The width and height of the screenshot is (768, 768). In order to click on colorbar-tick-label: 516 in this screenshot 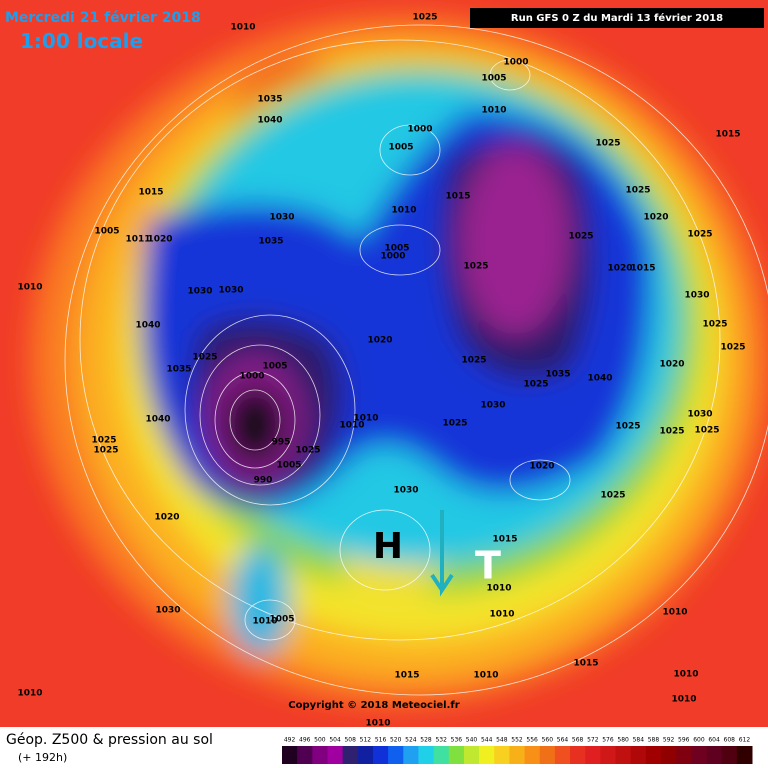, I will do `click(381, 740)`.